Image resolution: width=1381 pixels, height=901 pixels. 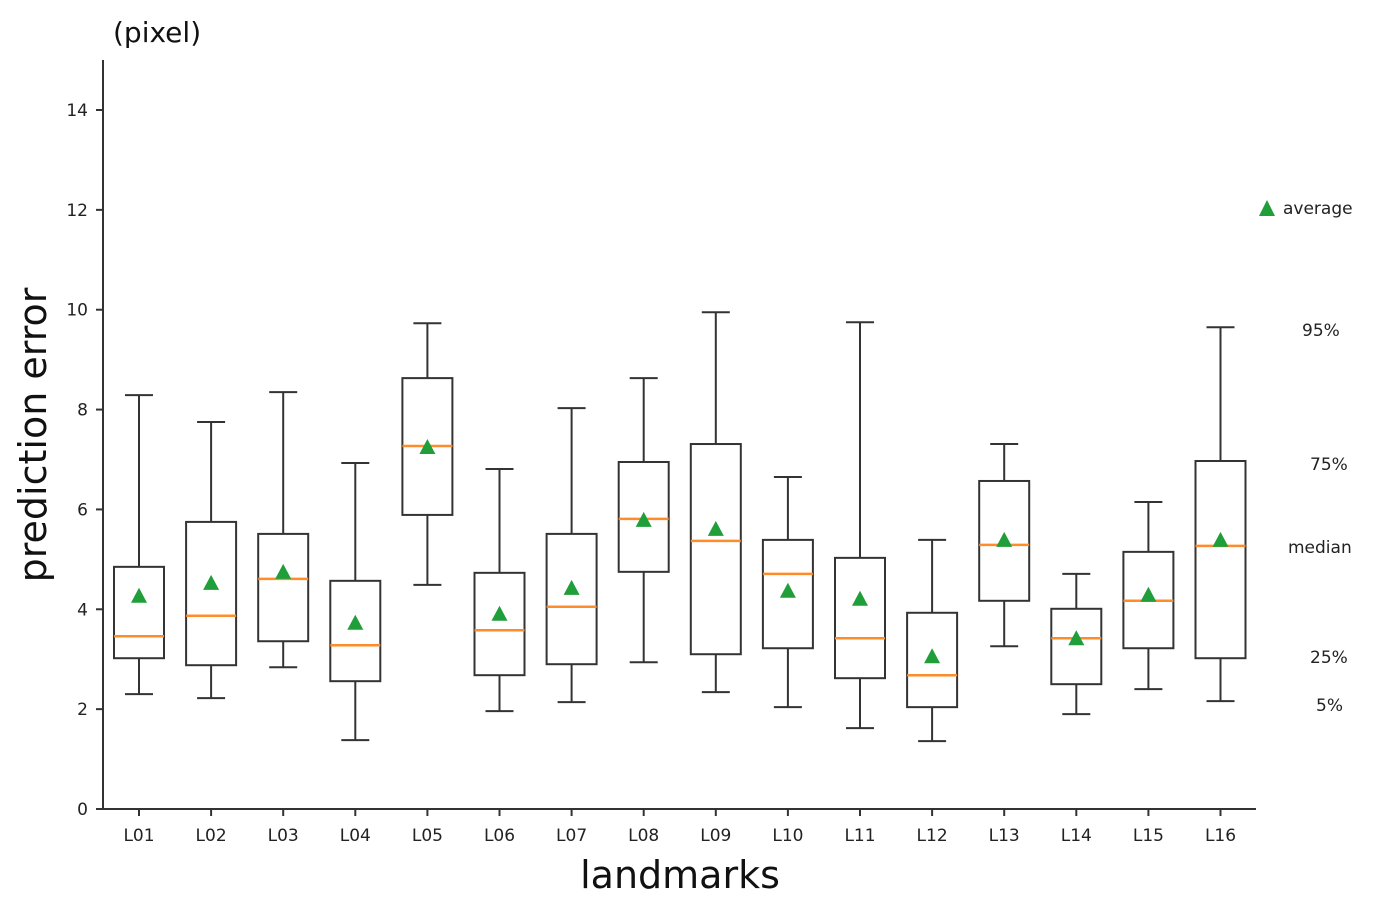 I want to click on legend-25: 25%, so click(x=1329, y=658).